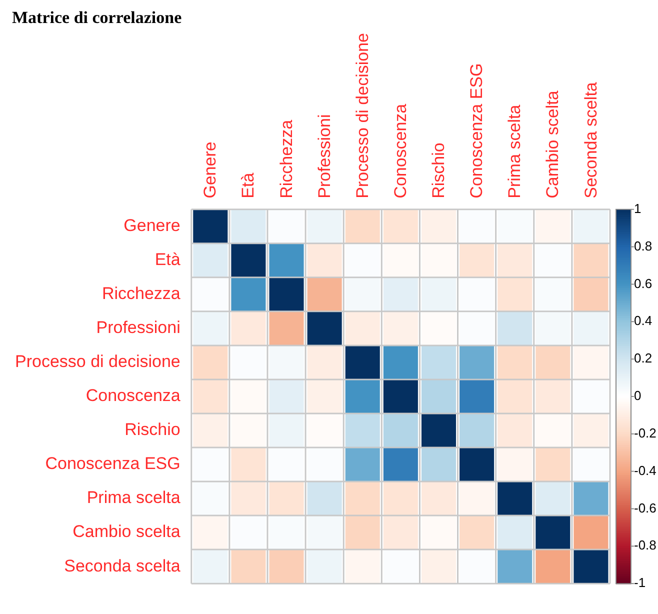  What do you see at coordinates (640, 582) in the screenshot?
I see `color-bar-label: -1` at bounding box center [640, 582].